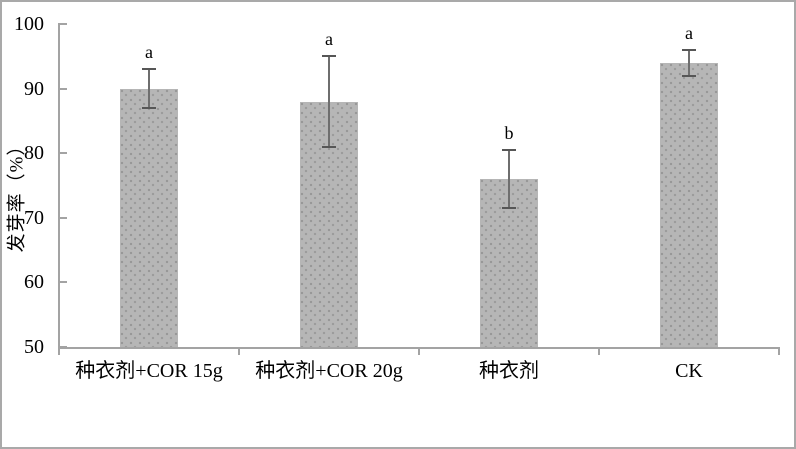 The width and height of the screenshot is (796, 449). What do you see at coordinates (34, 88) in the screenshot?
I see `y-tick-label: 90` at bounding box center [34, 88].